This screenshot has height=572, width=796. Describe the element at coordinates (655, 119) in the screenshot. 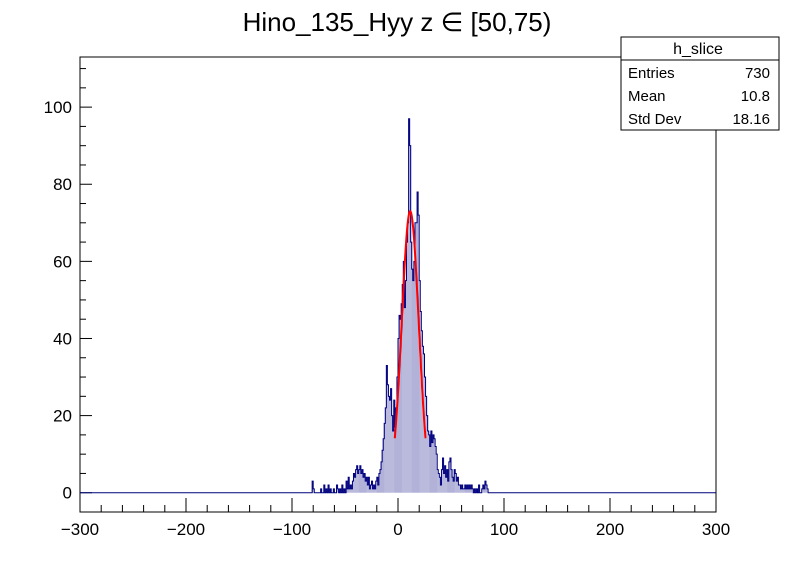

I see `stats-stddev-label: Std Dev` at that location.